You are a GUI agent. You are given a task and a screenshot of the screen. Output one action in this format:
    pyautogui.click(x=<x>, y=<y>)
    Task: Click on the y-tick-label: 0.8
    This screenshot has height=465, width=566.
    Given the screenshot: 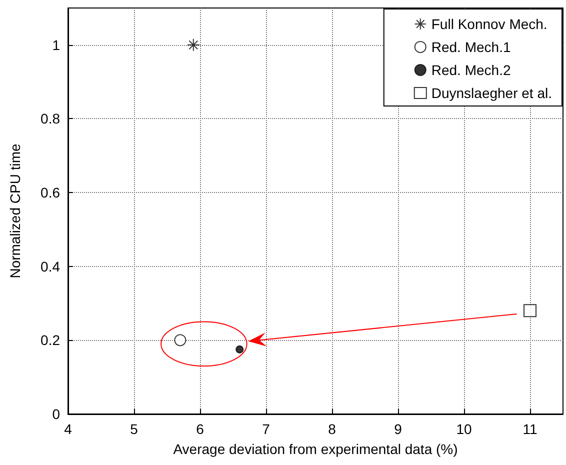 What is the action you would take?
    pyautogui.click(x=50, y=118)
    